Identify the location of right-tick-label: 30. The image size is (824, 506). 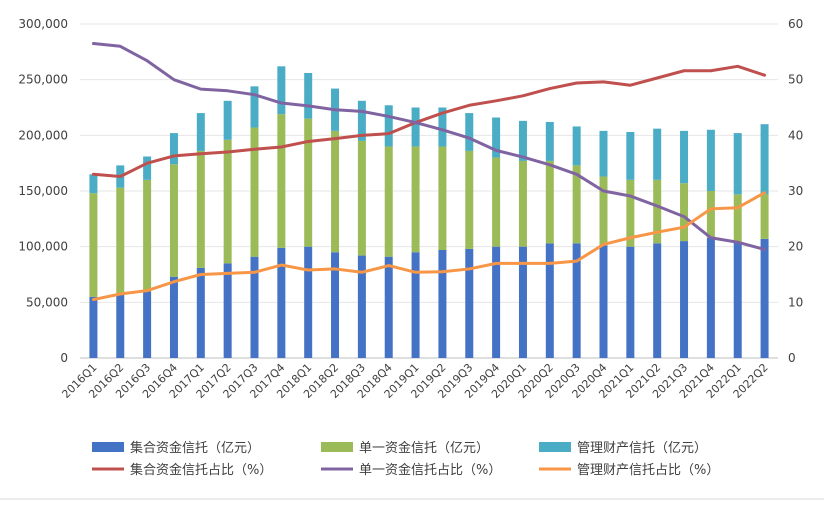
(795, 191).